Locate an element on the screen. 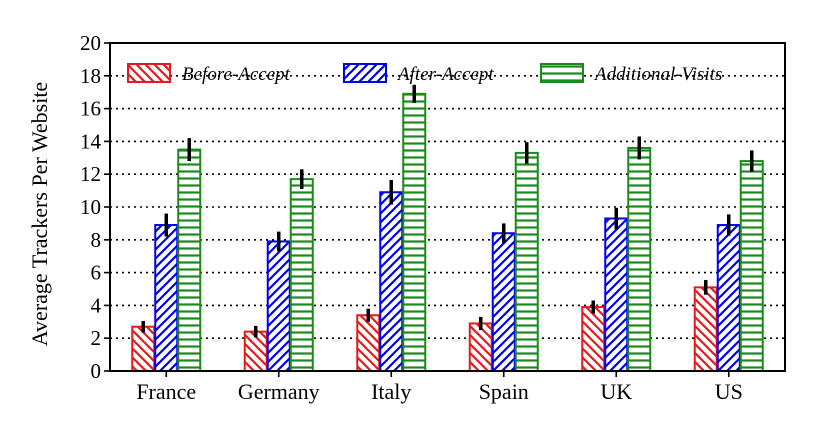 The image size is (830, 445). bar-additional-visits-italy is located at coordinates (414, 232).